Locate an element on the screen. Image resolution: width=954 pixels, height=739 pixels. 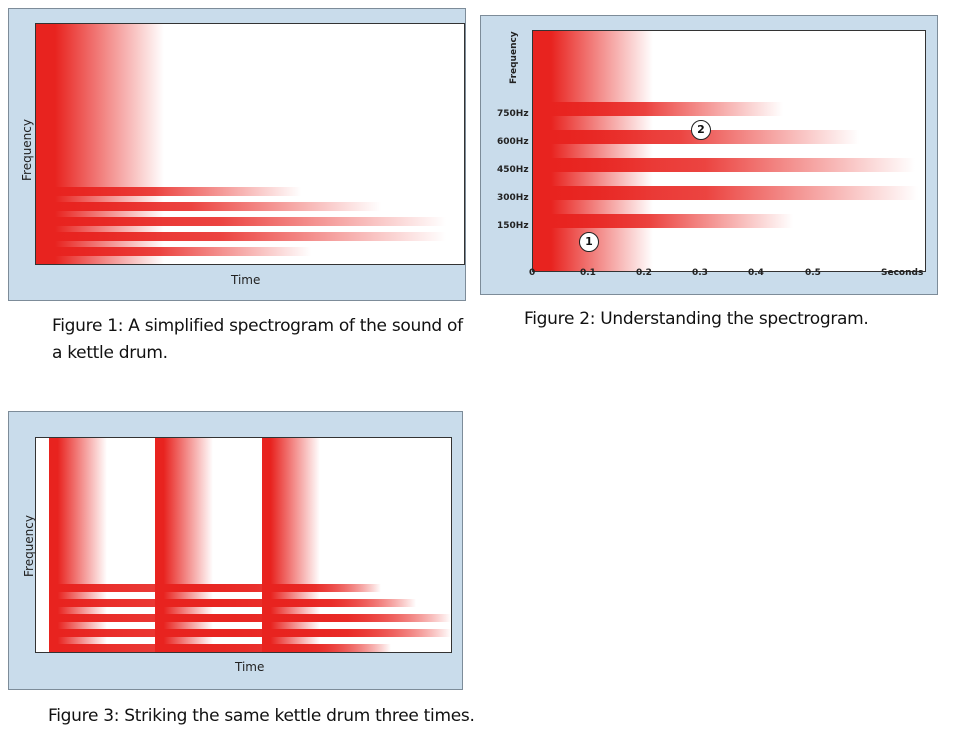
figure2-y-axis-label: Frequency is located at coordinates (514, 57).